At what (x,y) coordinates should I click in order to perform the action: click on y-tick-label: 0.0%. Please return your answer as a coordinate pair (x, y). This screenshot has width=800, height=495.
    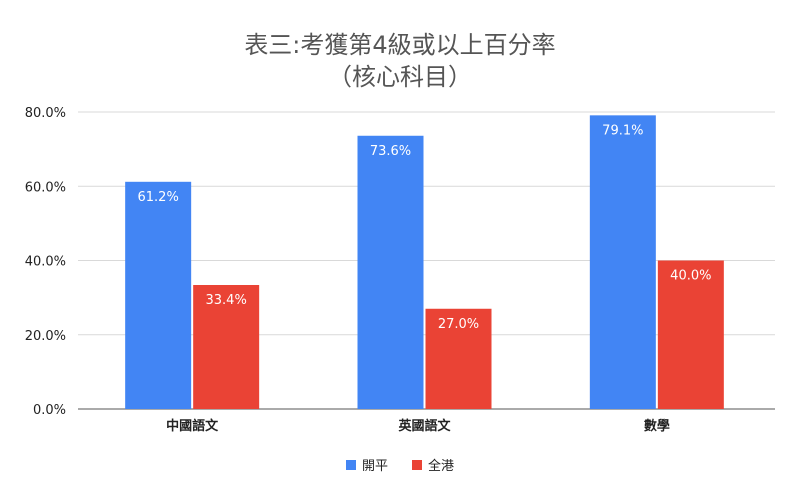
    Looking at the image, I should click on (49, 410).